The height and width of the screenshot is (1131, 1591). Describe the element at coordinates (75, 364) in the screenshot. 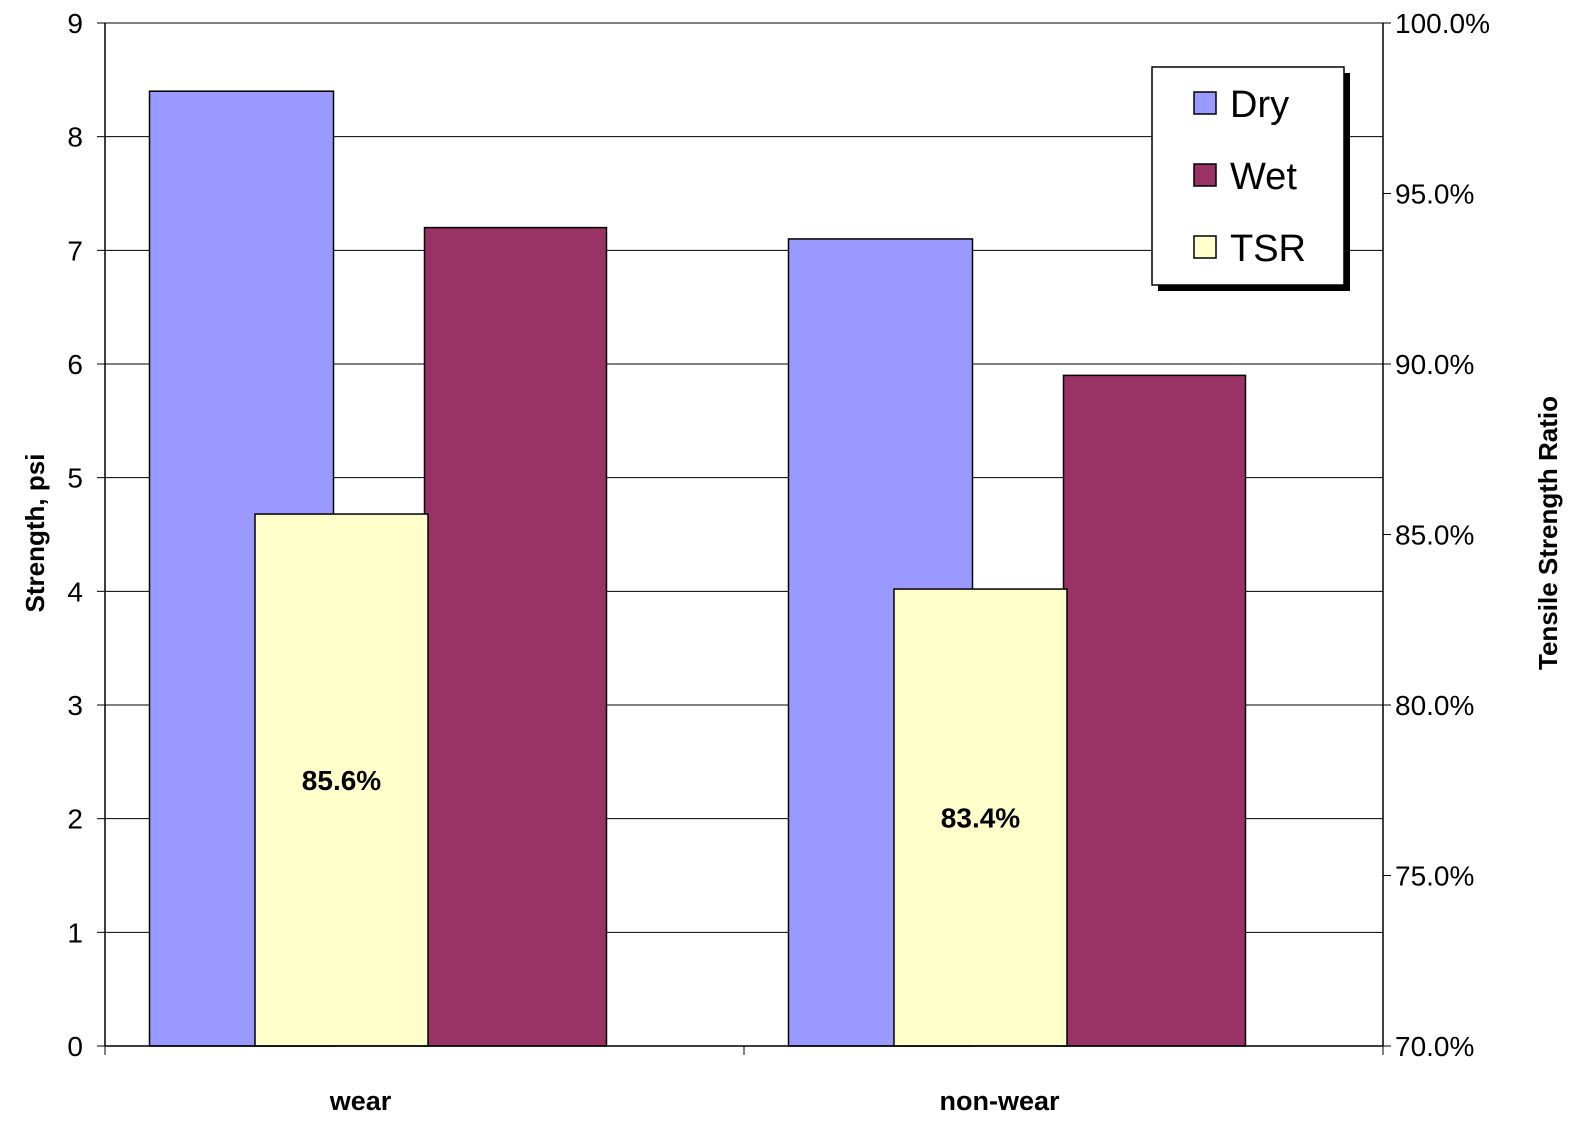

I see `y-tick-label-left: 6` at that location.